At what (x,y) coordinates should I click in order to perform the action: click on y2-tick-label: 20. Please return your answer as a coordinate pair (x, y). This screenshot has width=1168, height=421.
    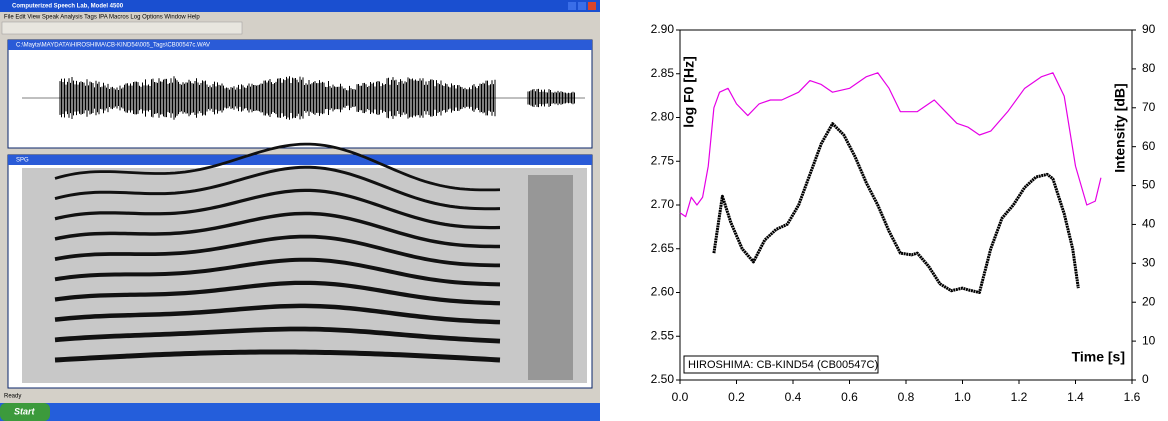
    Looking at the image, I should click on (1149, 301).